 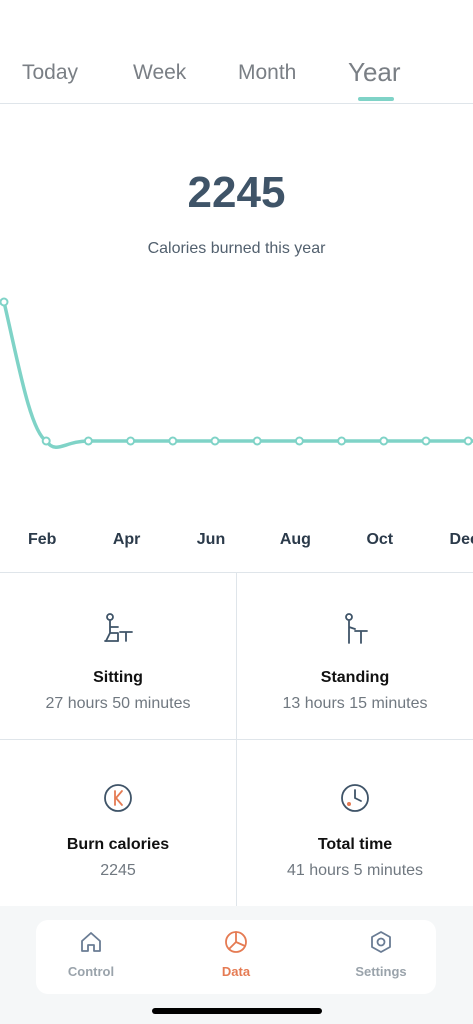 What do you see at coordinates (295, 539) in the screenshot?
I see `x-tick-label: Aug` at bounding box center [295, 539].